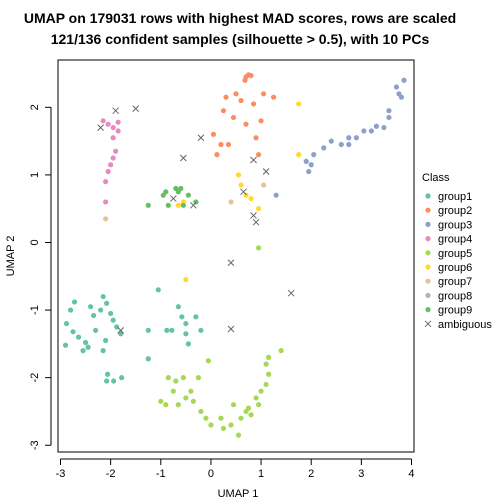  Describe the element at coordinates (455, 254) in the screenshot. I see `legend-label-group5: group5` at that location.